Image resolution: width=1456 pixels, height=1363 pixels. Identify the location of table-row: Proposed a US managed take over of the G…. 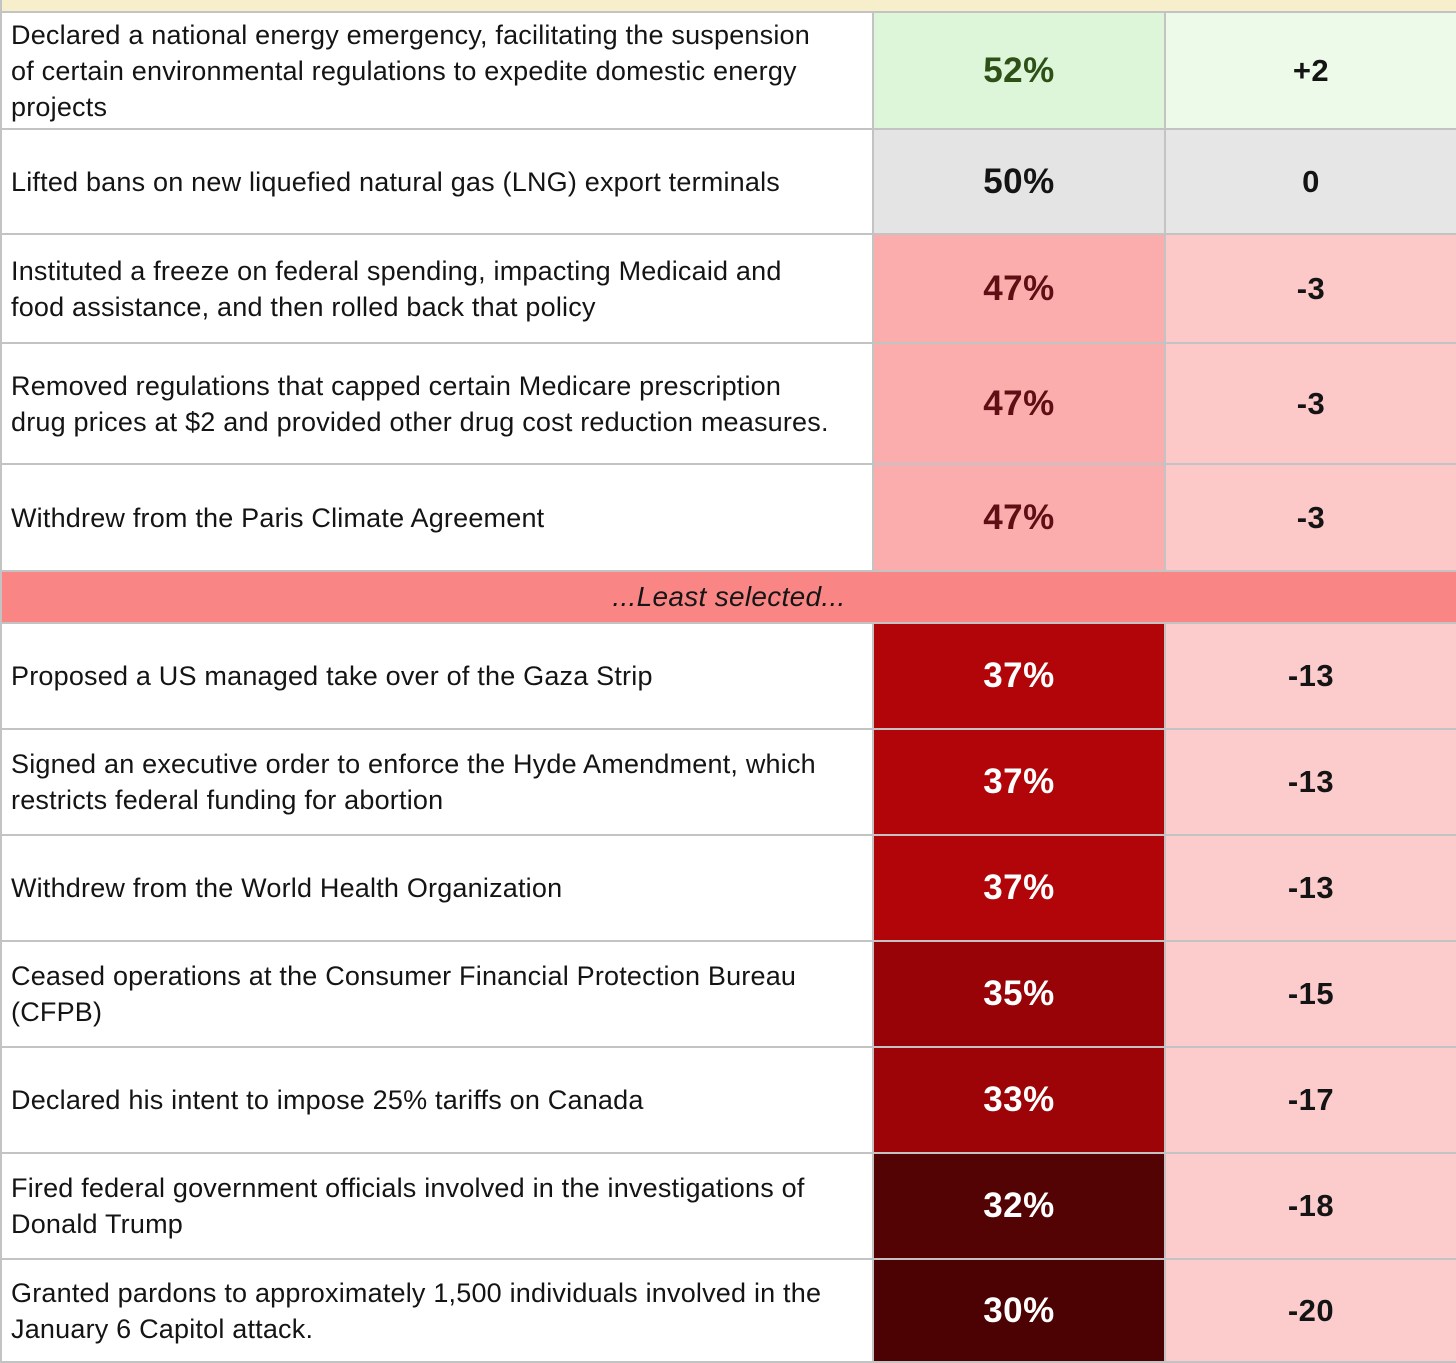
(729, 675).